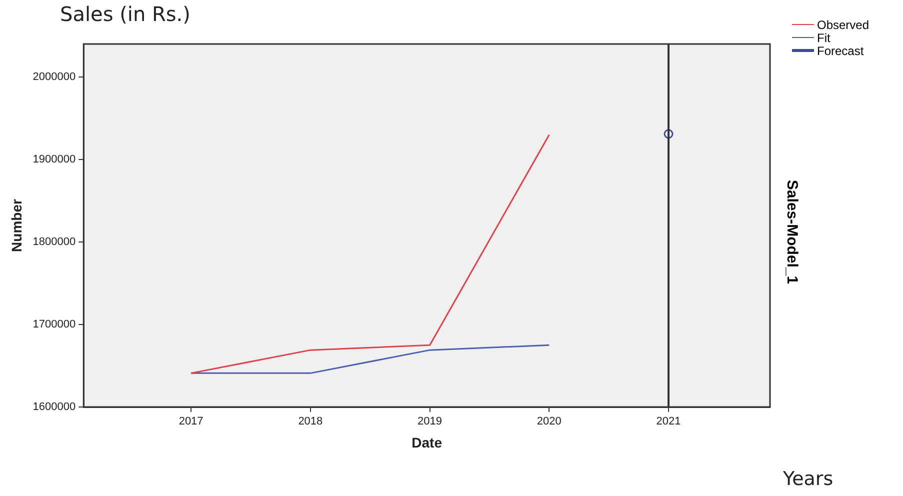  Describe the element at coordinates (843, 25) in the screenshot. I see `legend-label: Observed` at that location.